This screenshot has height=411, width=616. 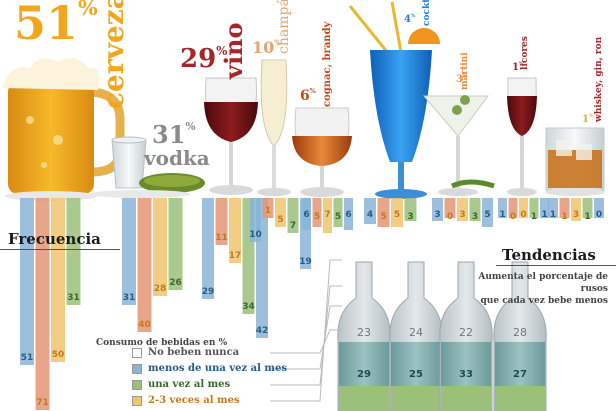 I want to click on wine-glass-icon, so click(x=231, y=136).